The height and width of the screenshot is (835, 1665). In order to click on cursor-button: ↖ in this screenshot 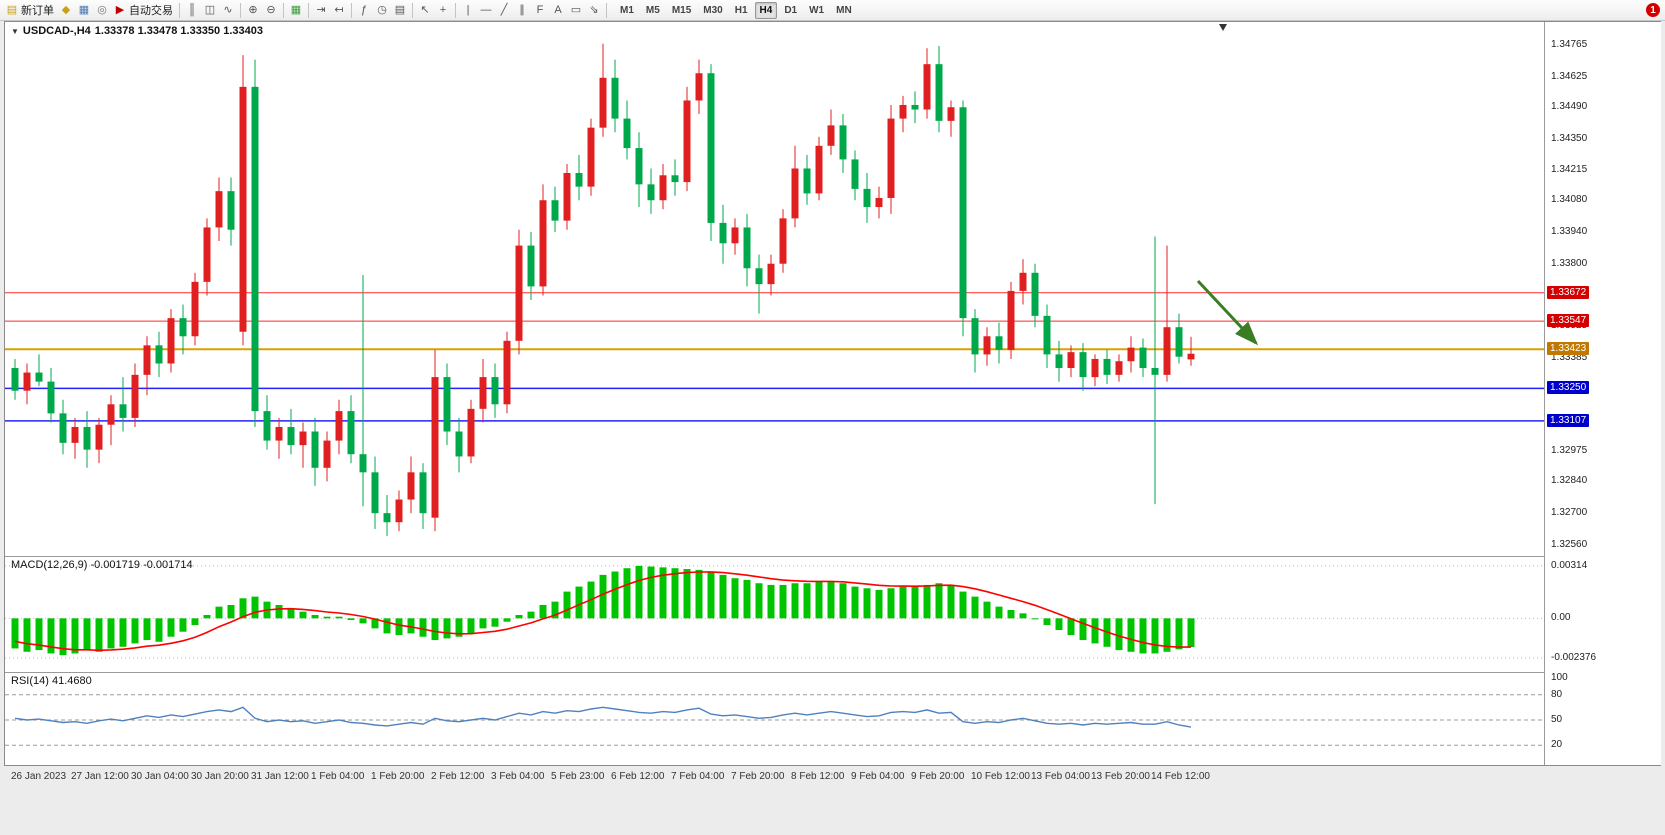, I will do `click(425, 10)`.